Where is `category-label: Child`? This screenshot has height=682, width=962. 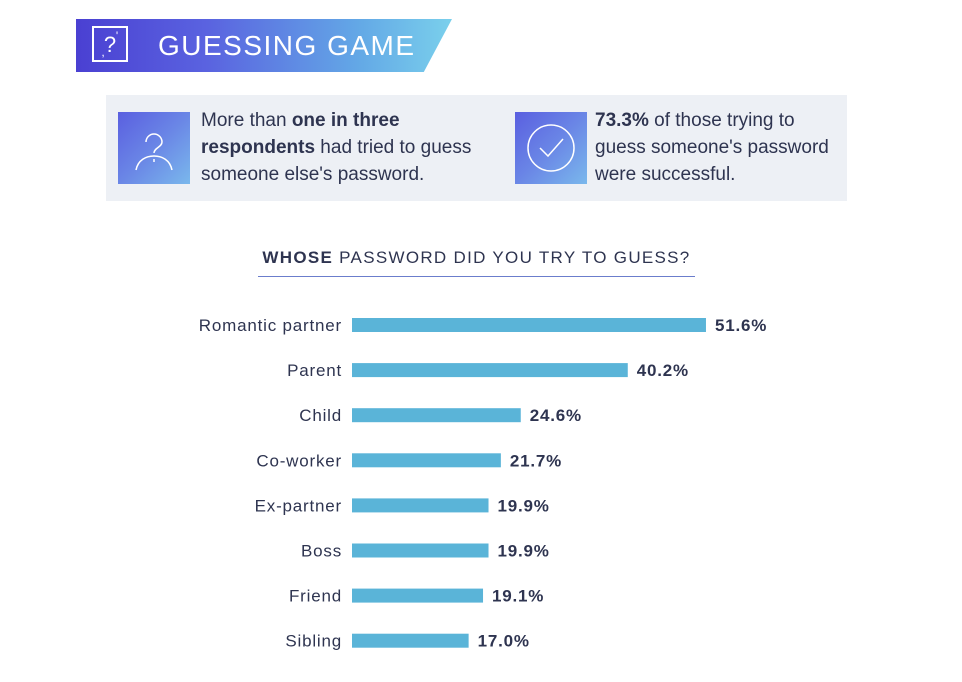 category-label: Child is located at coordinates (320, 415).